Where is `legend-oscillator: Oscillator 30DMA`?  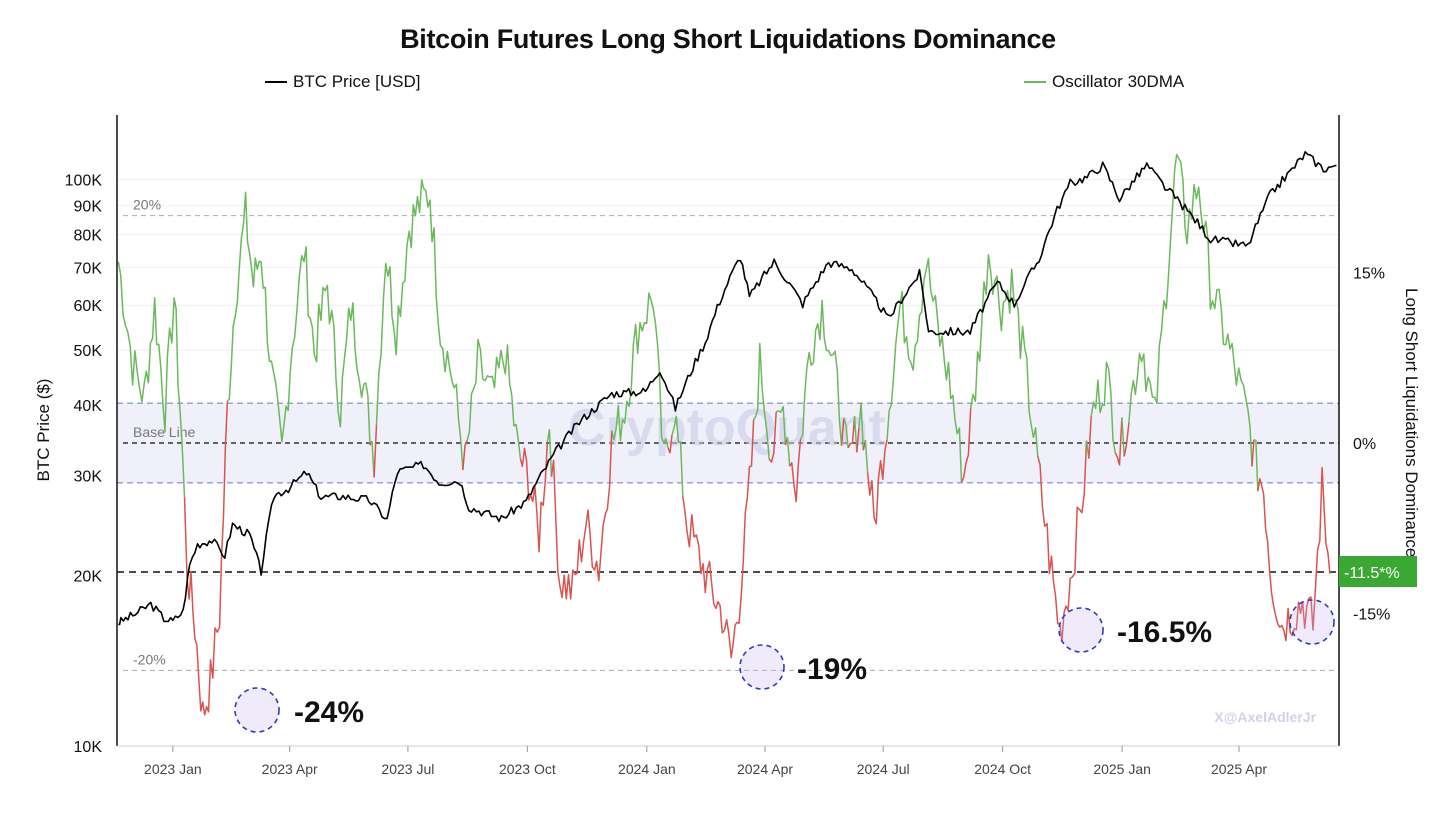
legend-oscillator: Oscillator 30DMA is located at coordinates (1104, 82).